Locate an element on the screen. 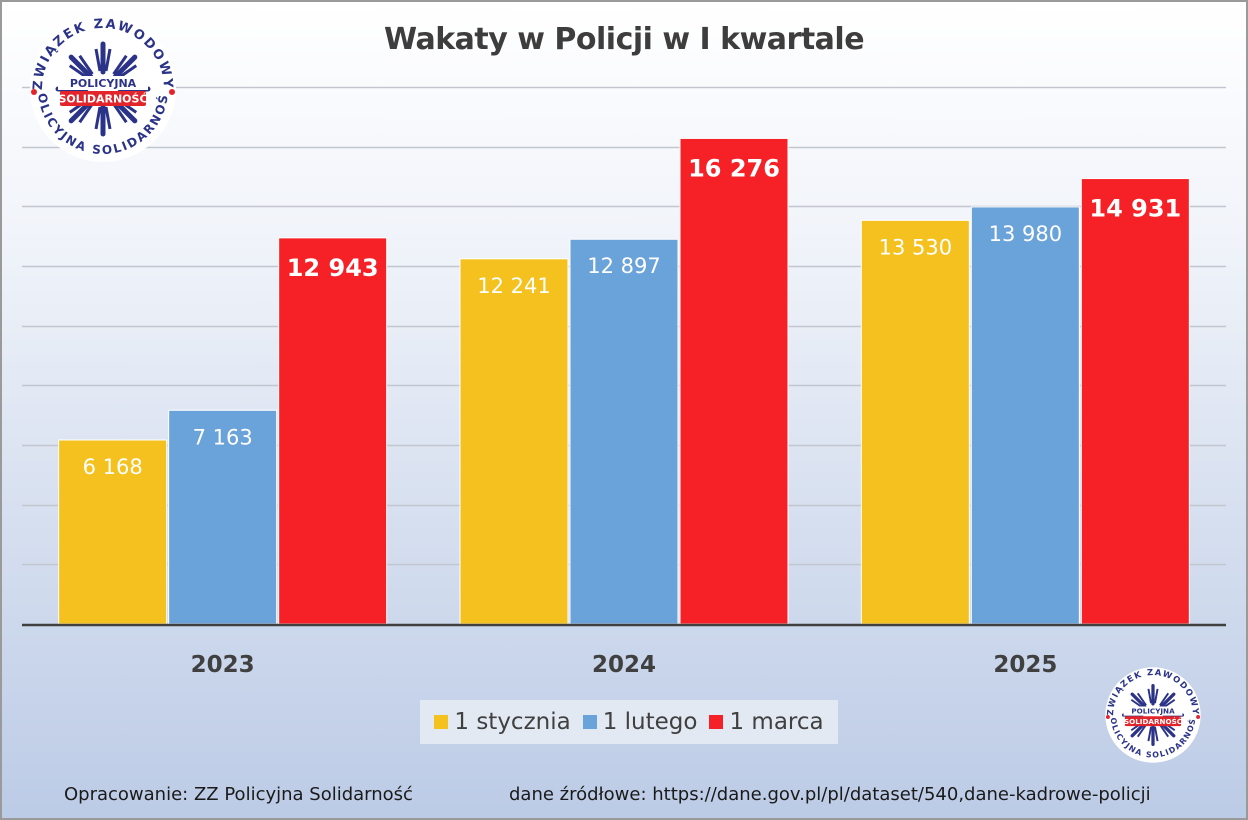 Image resolution: width=1248 pixels, height=820 pixels. data-label: 13 980 is located at coordinates (1025, 234).